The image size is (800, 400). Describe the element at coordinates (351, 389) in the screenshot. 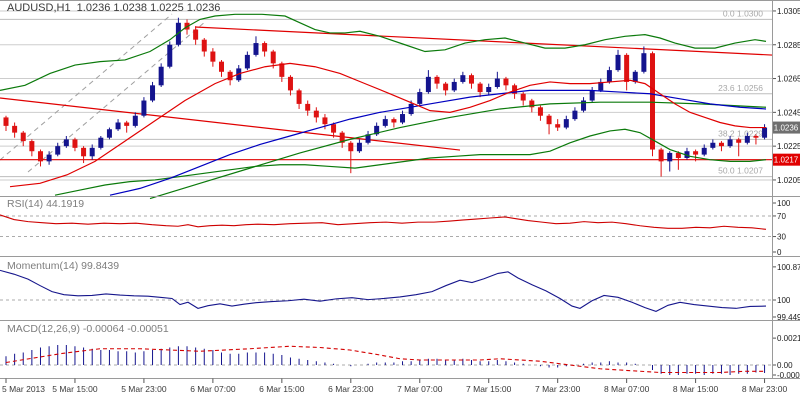

I see `svg-text: 6 Mar 23:00` at that location.